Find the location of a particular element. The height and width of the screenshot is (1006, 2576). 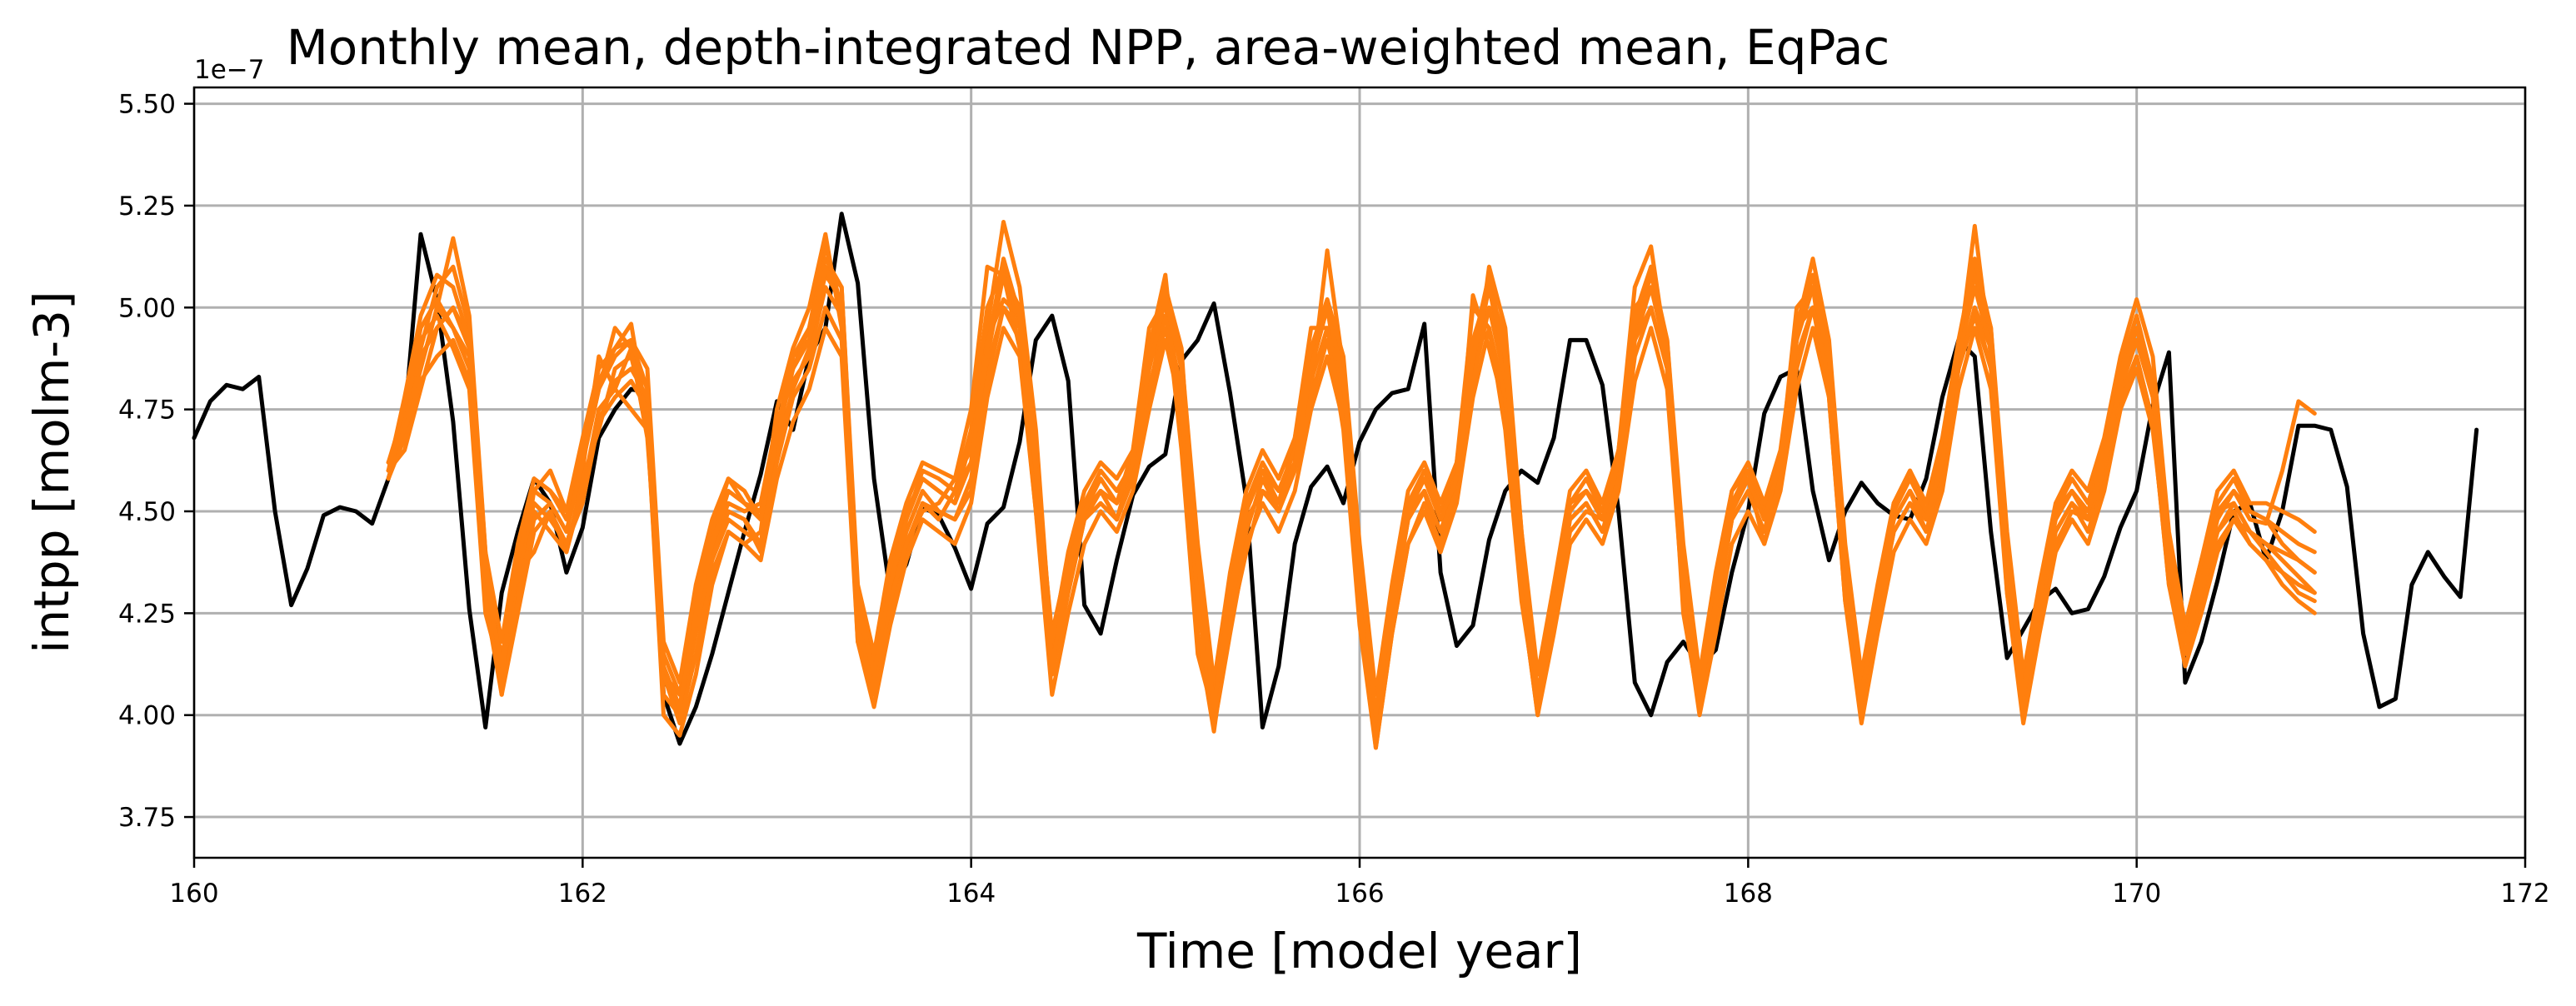

y-tick-label: 5.00 is located at coordinates (147, 308).